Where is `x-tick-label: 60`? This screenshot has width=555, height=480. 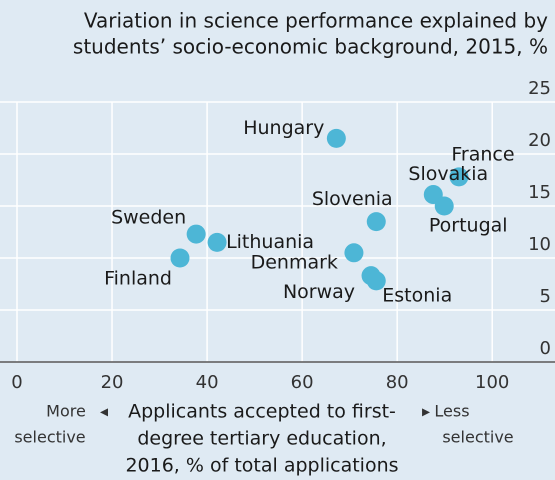
x-tick-label: 60 is located at coordinates (302, 382).